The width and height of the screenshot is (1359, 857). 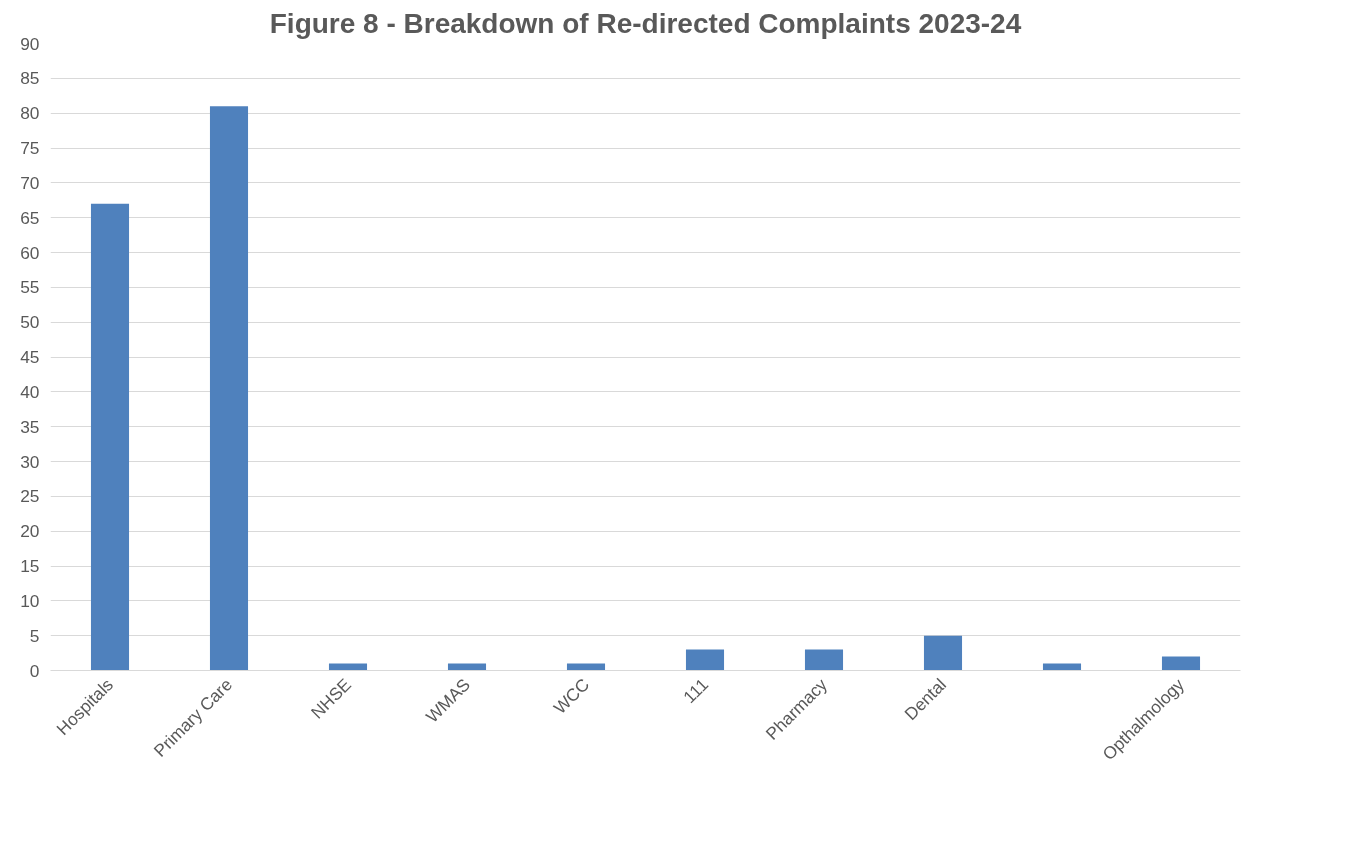 I want to click on y-tick-label: 70, so click(x=30, y=182).